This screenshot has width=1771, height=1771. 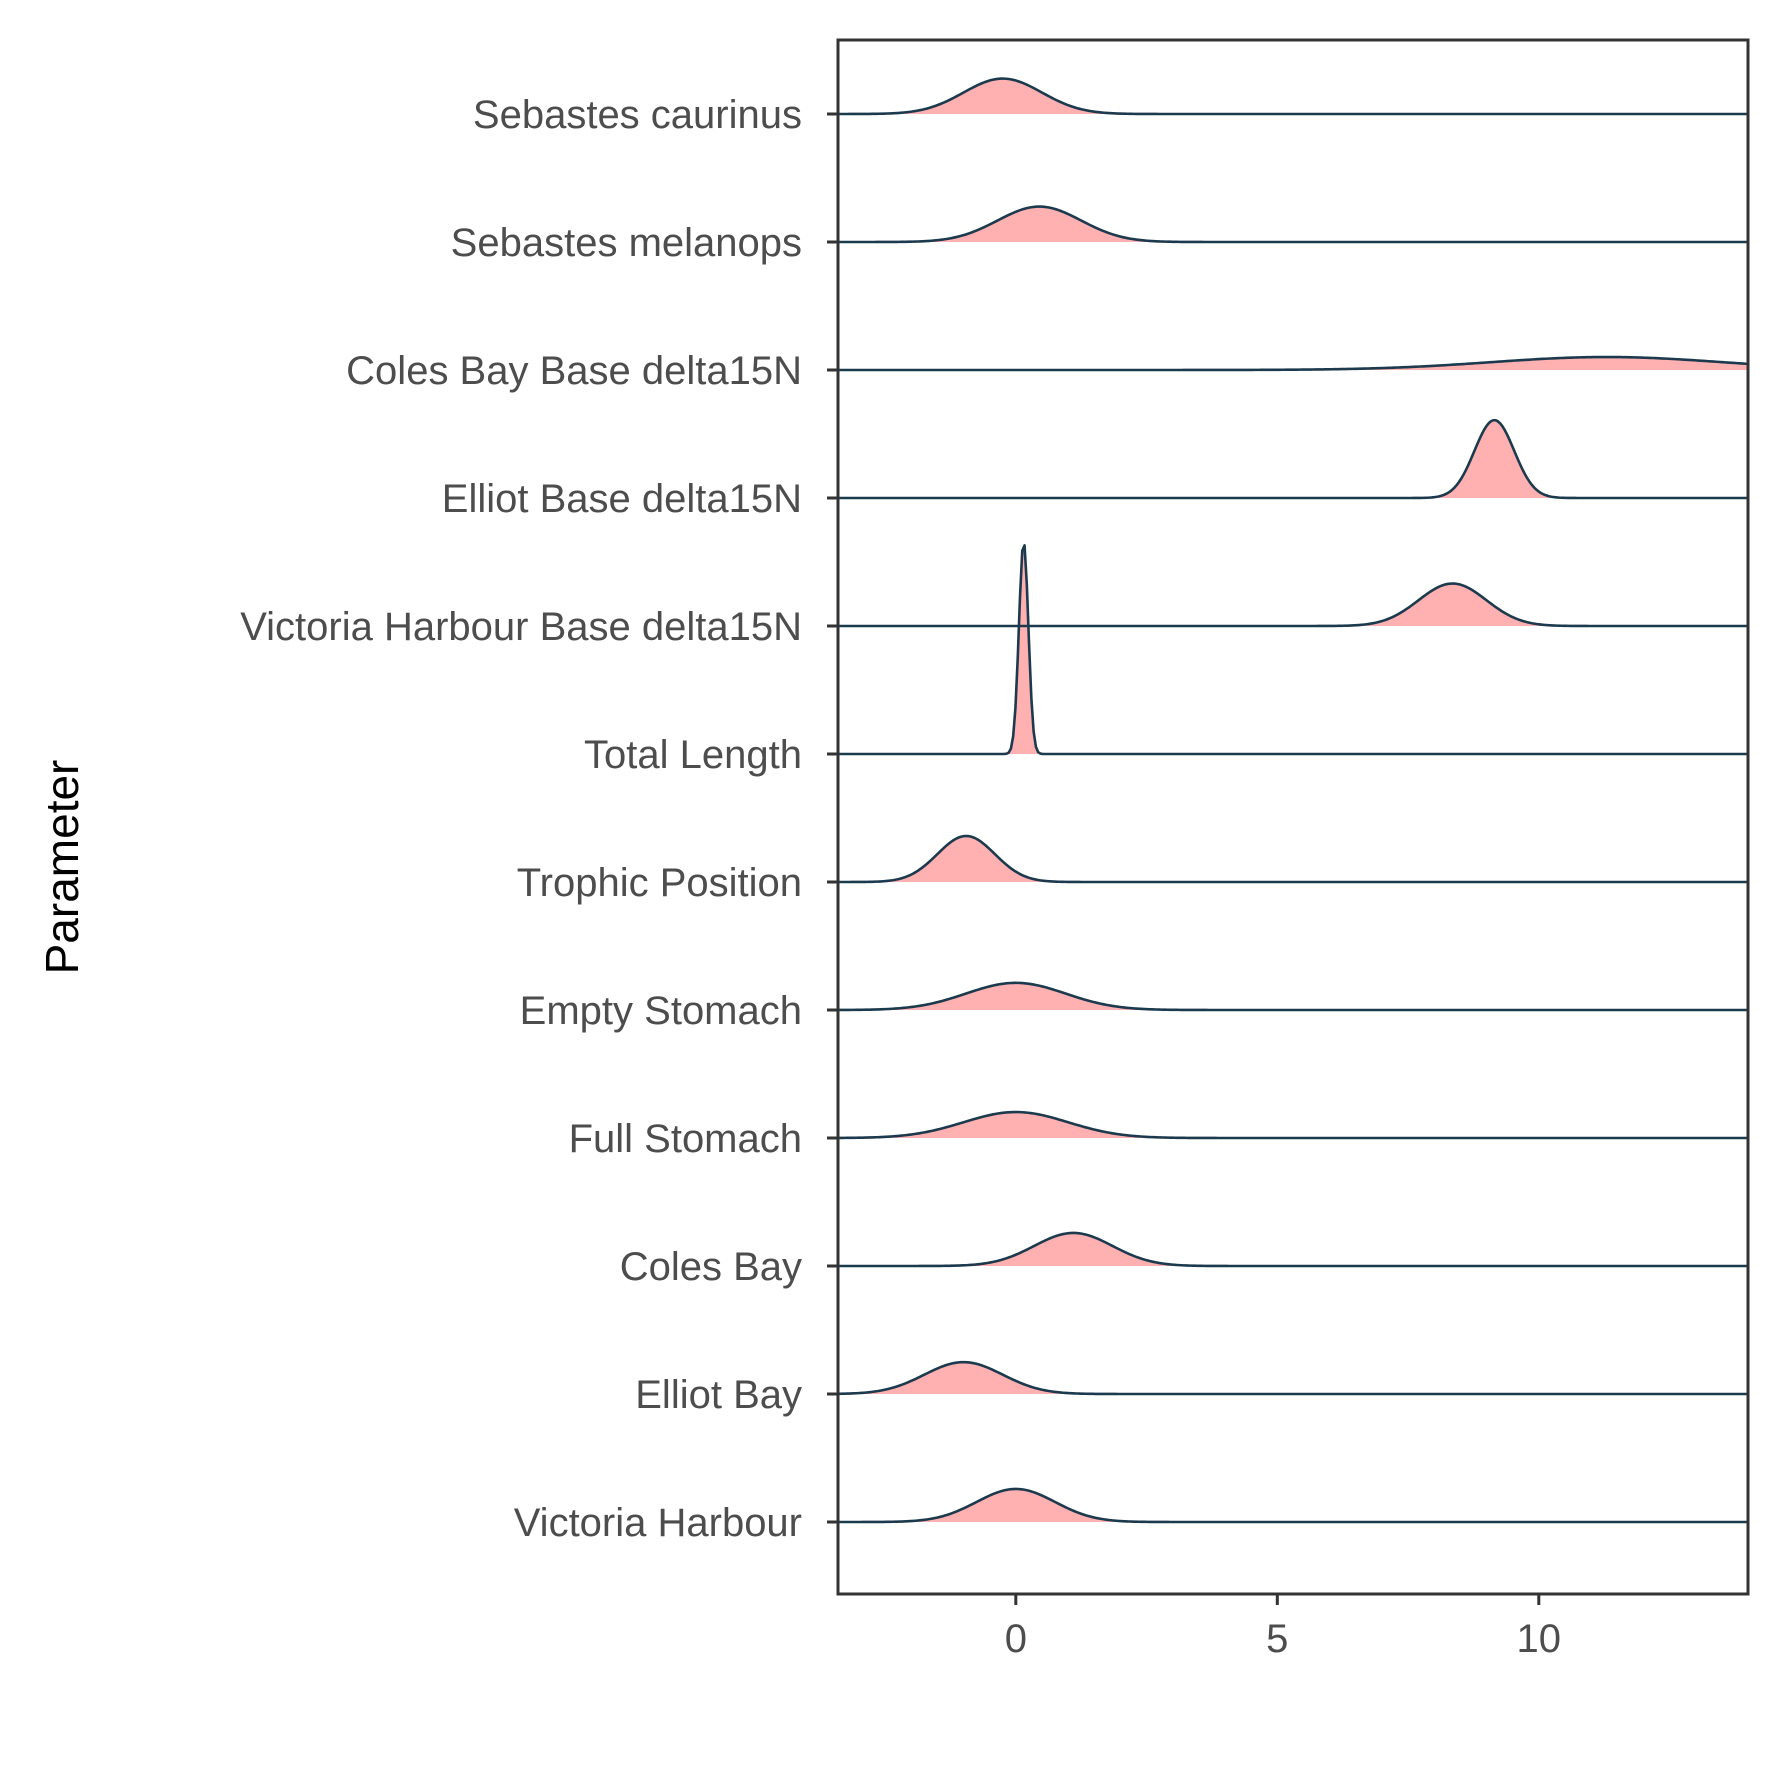 I want to click on ridge-fill-trophic-position, so click(x=1293, y=858).